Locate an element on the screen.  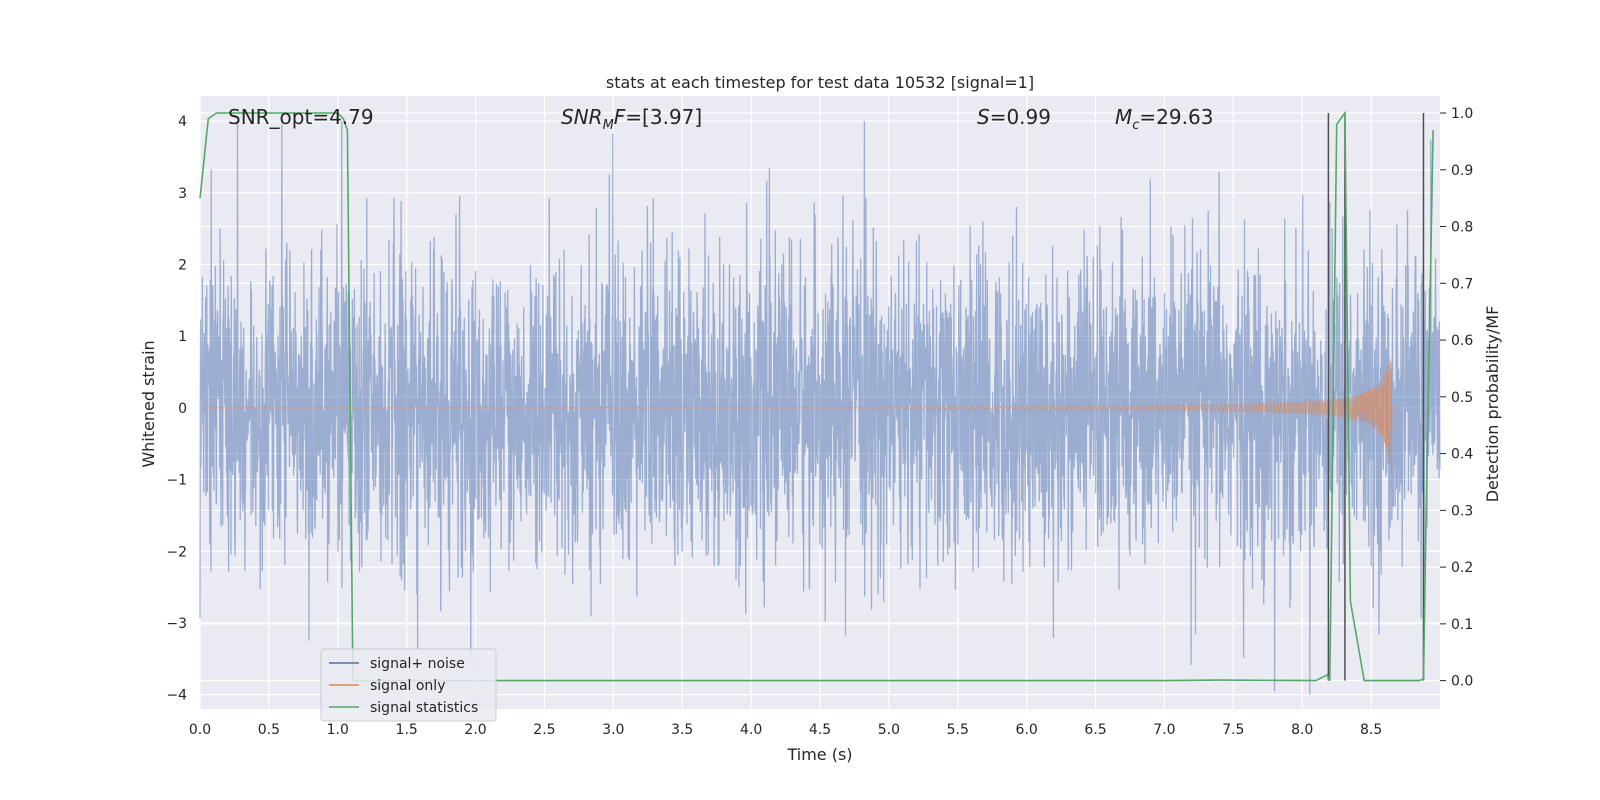
y-tick-label-left: 2 is located at coordinates (182, 265).